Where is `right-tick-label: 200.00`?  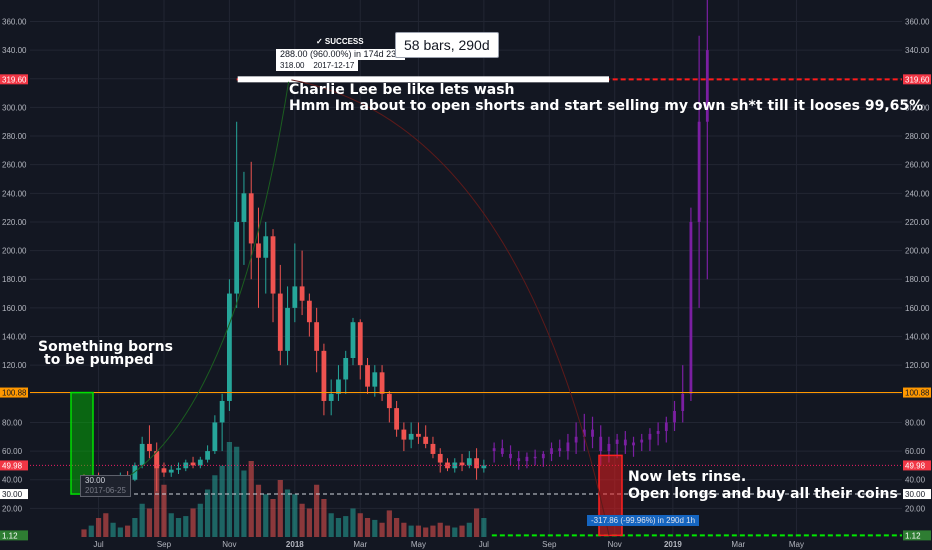
right-tick-label: 200.00 is located at coordinates (917, 251).